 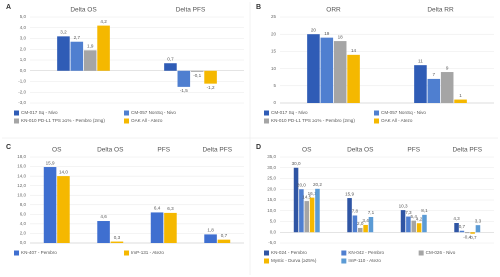 I want to click on value-label: 9, so click(x=447, y=67).